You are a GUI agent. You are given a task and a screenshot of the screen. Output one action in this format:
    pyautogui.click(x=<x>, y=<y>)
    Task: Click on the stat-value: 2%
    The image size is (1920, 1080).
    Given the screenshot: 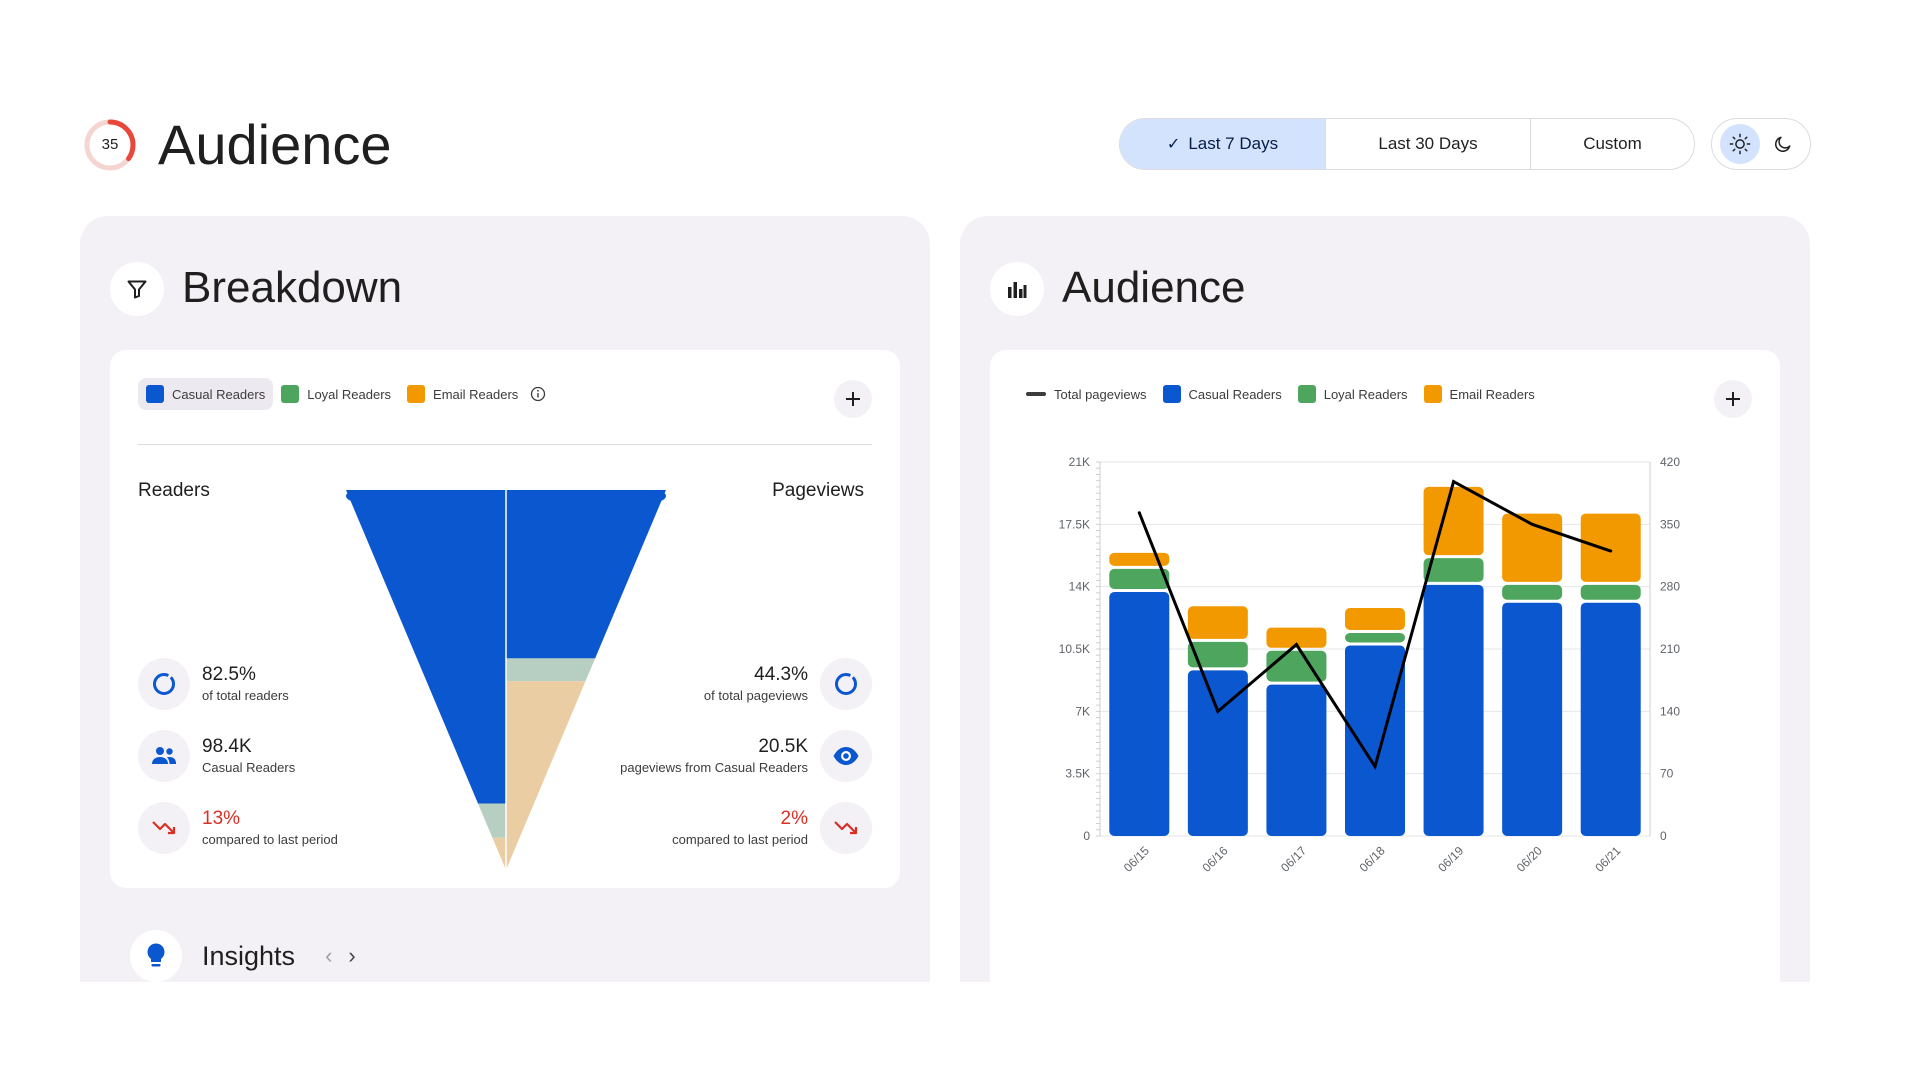 What is the action you would take?
    pyautogui.click(x=794, y=818)
    